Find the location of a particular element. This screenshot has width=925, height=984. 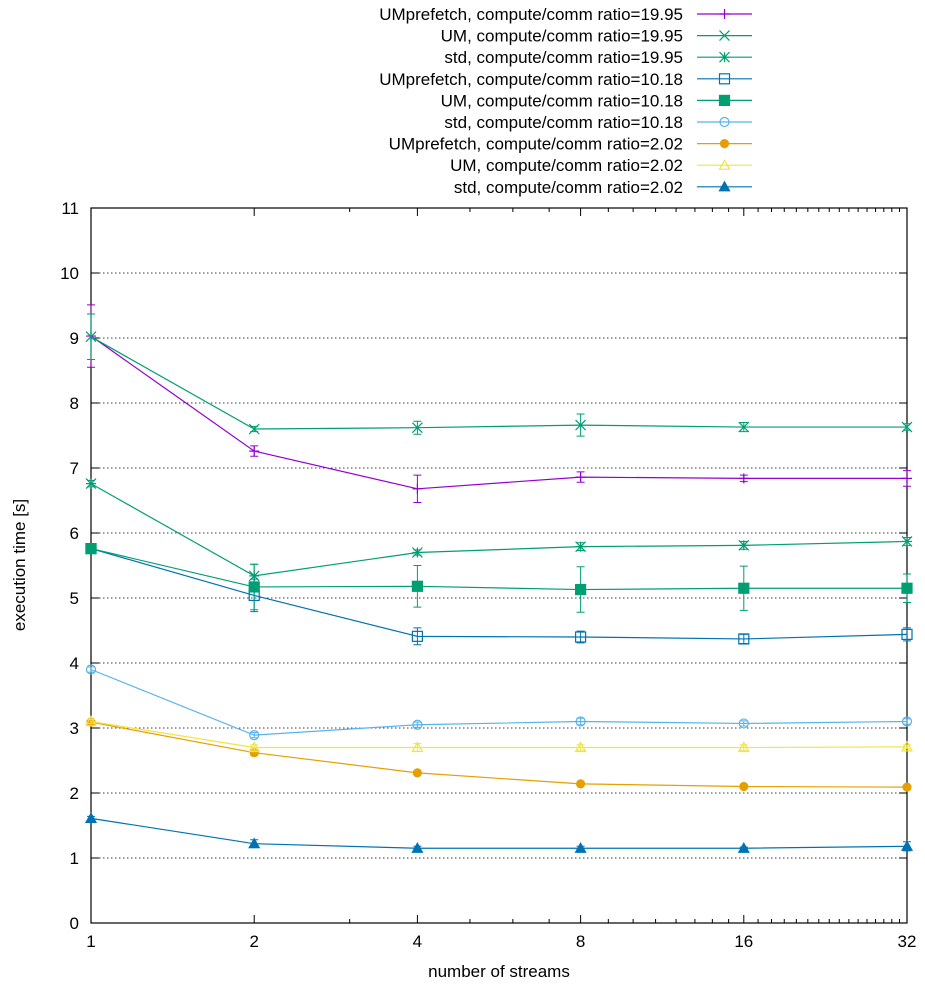

legend-entry: UMprefetch, compute/comm ratio=19.95 is located at coordinates (565, 14).